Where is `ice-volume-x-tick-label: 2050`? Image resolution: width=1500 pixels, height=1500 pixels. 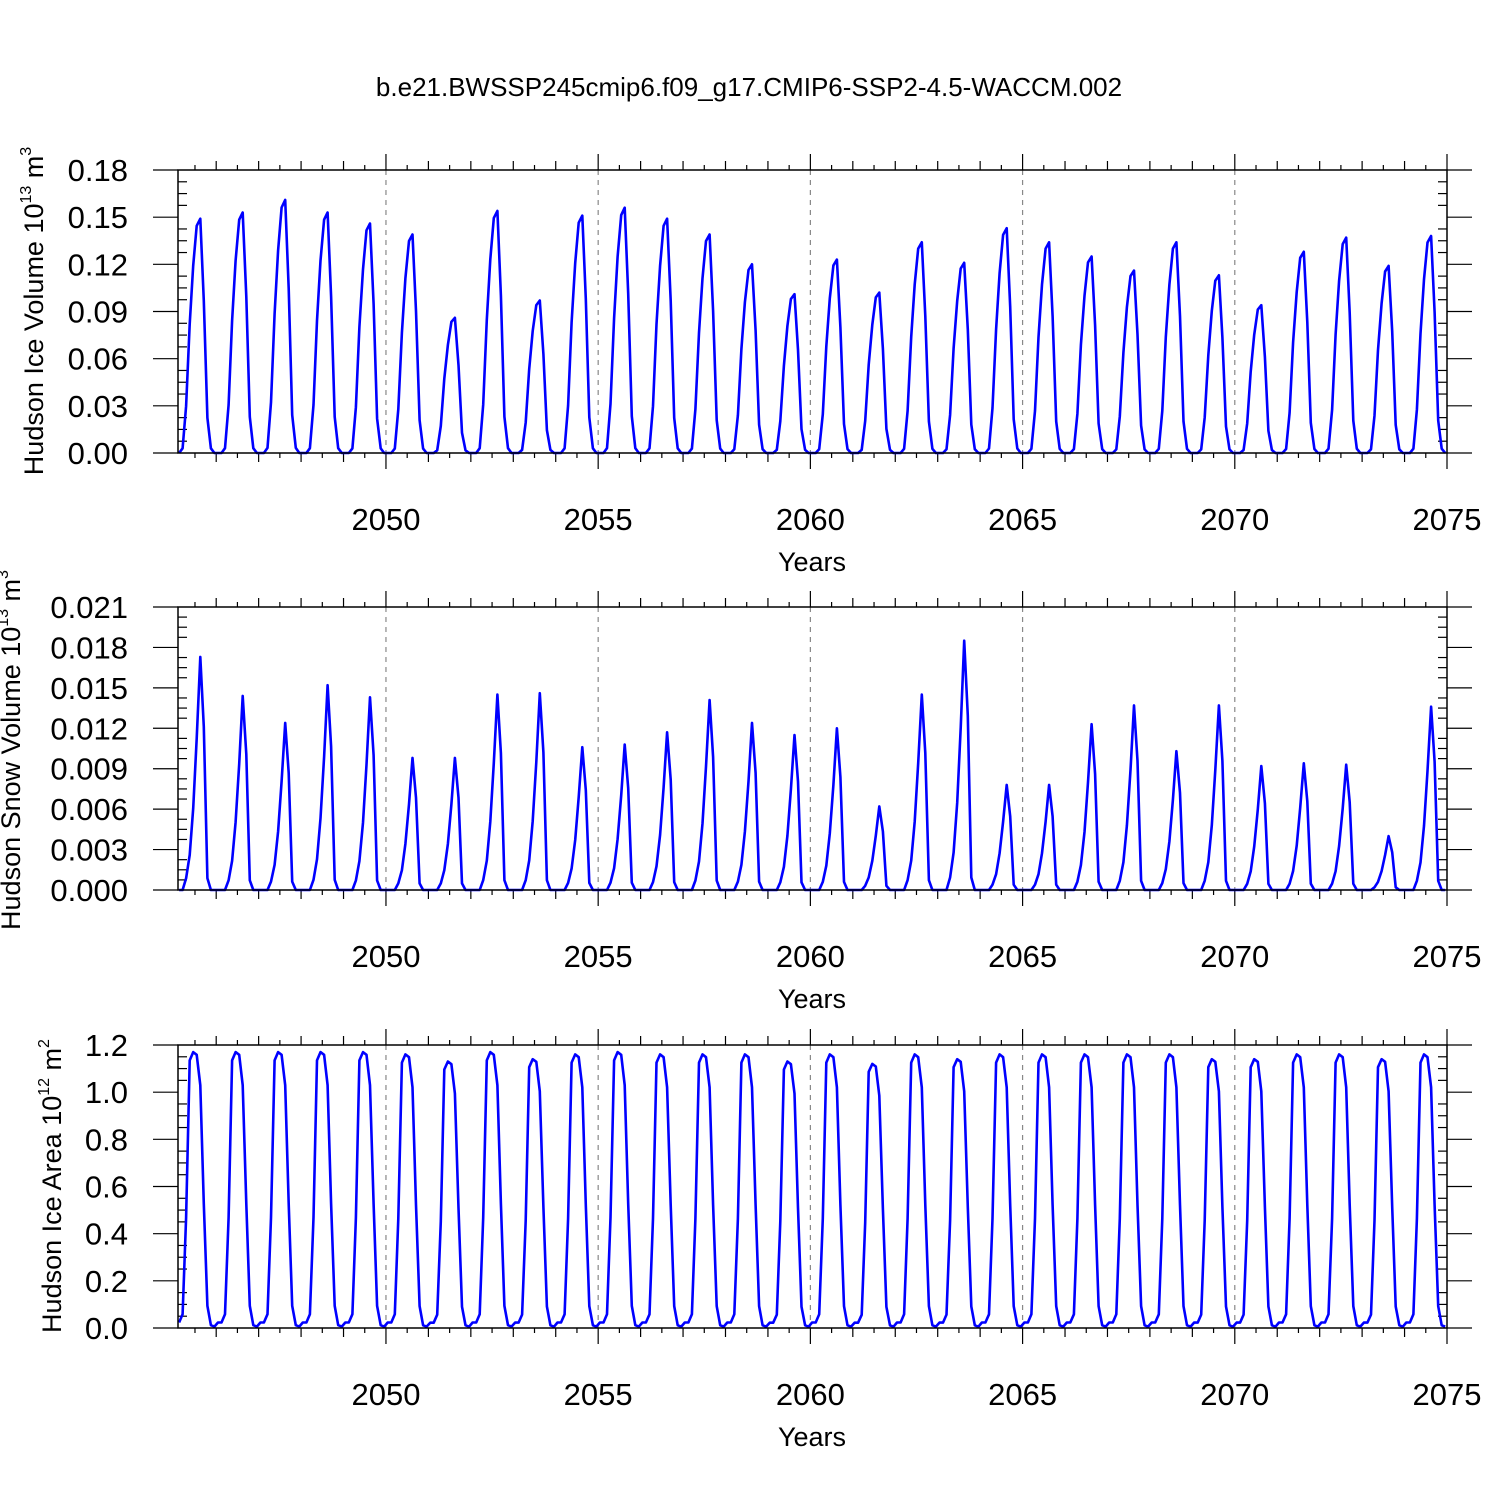
ice-volume-x-tick-label: 2050 is located at coordinates (385, 519).